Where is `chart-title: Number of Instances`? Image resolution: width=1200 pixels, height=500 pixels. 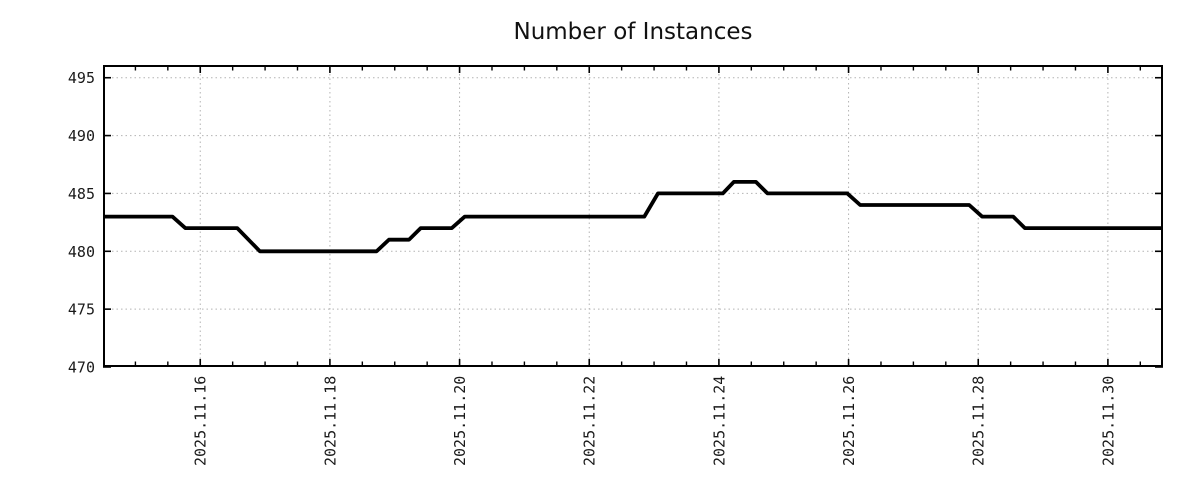 chart-title: Number of Instances is located at coordinates (633, 32).